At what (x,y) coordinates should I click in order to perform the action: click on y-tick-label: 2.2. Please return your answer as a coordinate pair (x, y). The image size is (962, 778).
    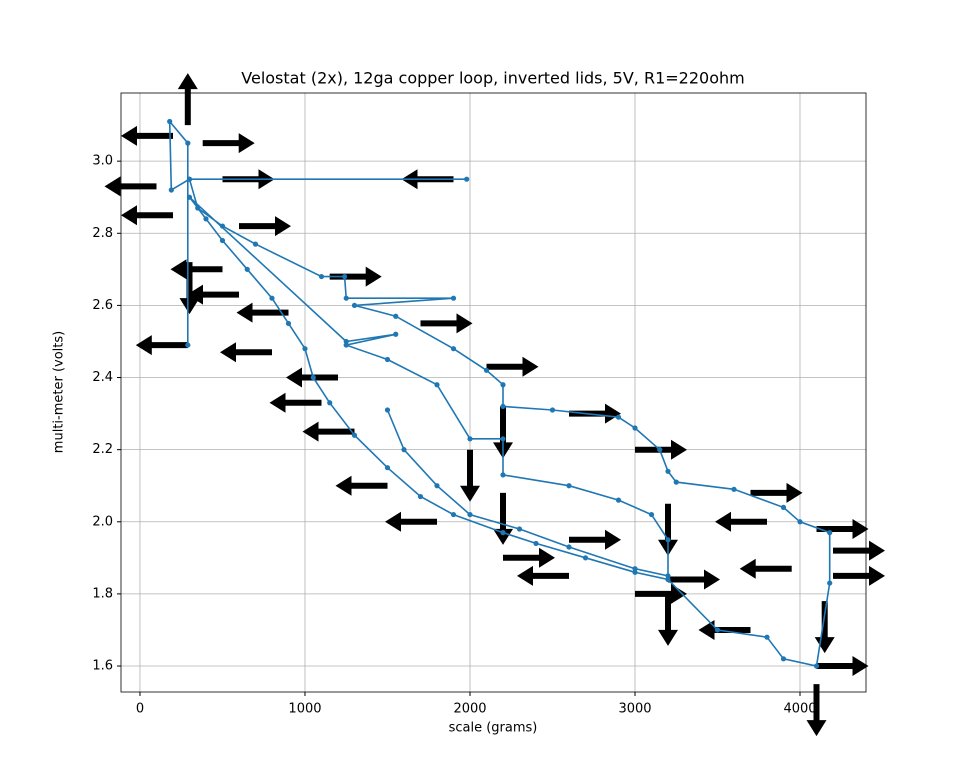
    Looking at the image, I should click on (102, 449).